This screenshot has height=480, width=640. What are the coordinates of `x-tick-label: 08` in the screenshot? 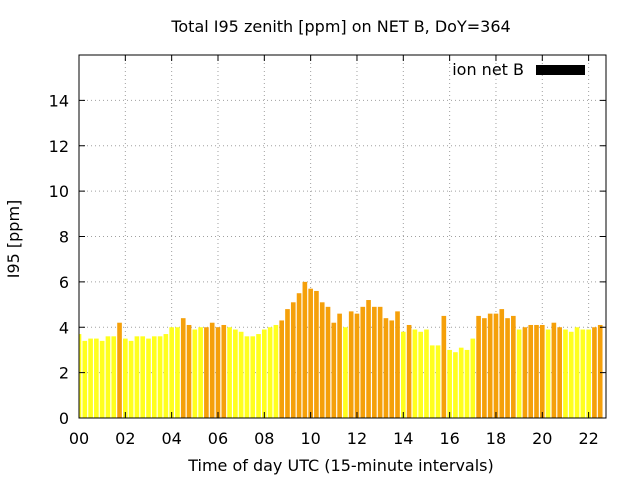 It's located at (264, 438).